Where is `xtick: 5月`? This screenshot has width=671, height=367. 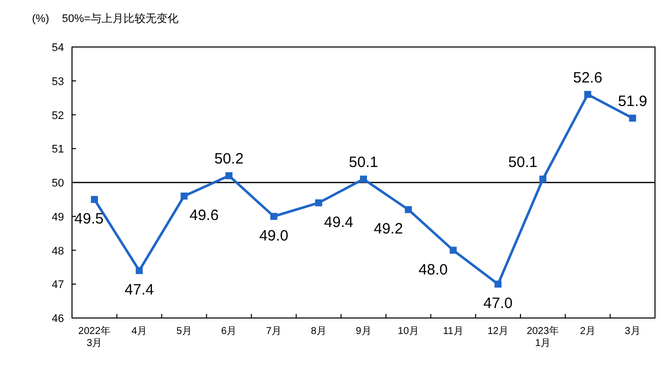
xtick: 5月 is located at coordinates (184, 331).